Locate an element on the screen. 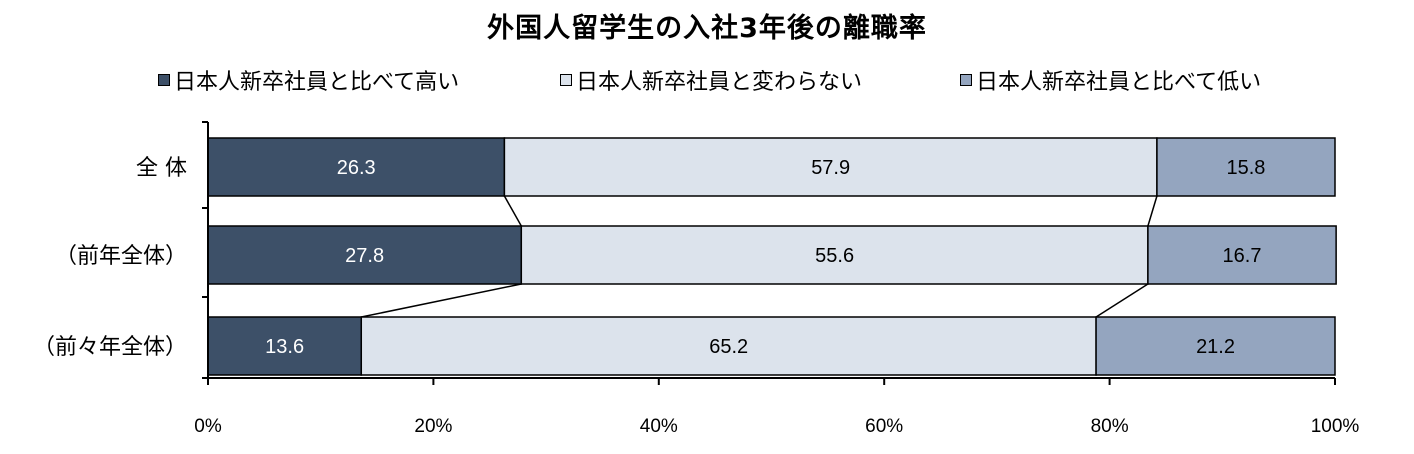  legend-label-higher: 日本人新卒社員と比べて高い is located at coordinates (317, 82).